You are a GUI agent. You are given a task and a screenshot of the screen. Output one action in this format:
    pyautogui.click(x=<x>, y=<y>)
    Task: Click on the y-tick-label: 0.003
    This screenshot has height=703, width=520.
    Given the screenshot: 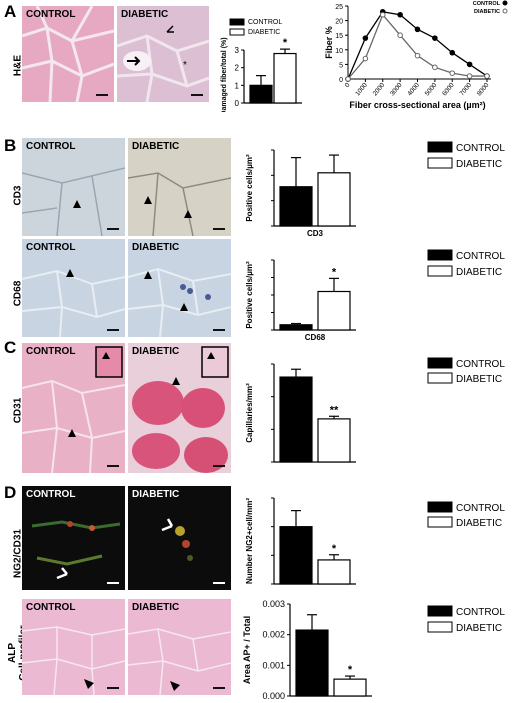 What is the action you would take?
    pyautogui.click(x=273, y=604)
    